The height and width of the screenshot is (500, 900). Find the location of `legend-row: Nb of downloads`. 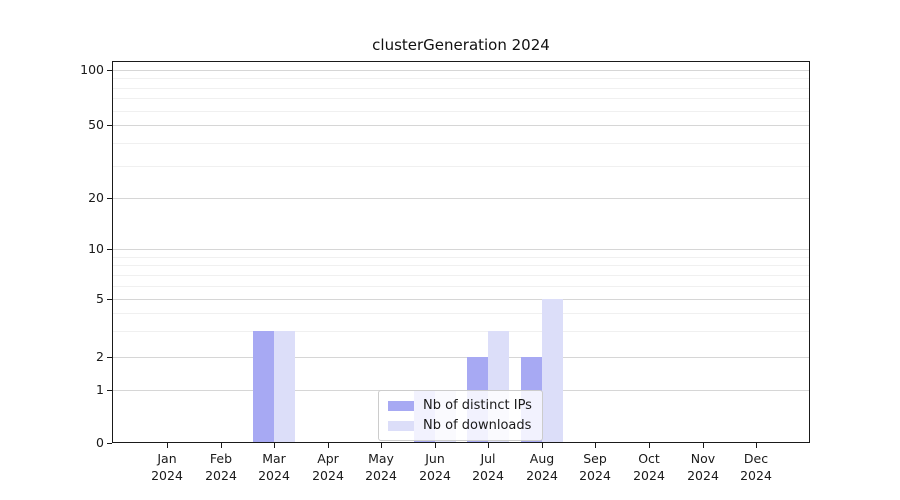

legend-row: Nb of downloads is located at coordinates (460, 425).